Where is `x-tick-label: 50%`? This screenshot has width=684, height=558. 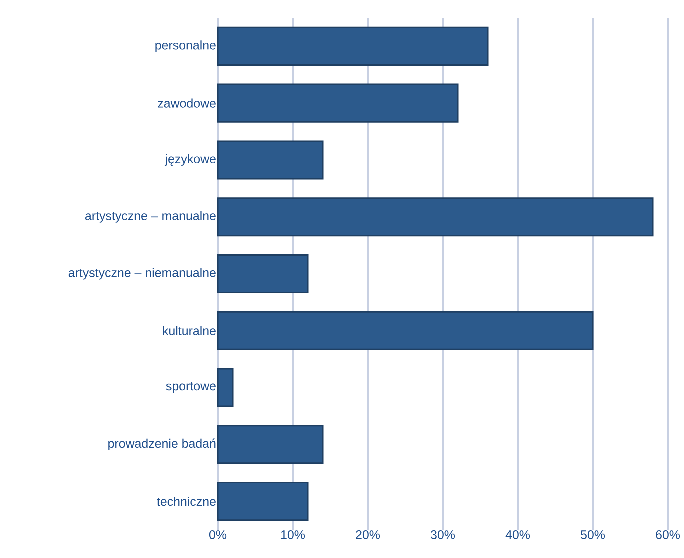
x-tick-label: 50% is located at coordinates (593, 535).